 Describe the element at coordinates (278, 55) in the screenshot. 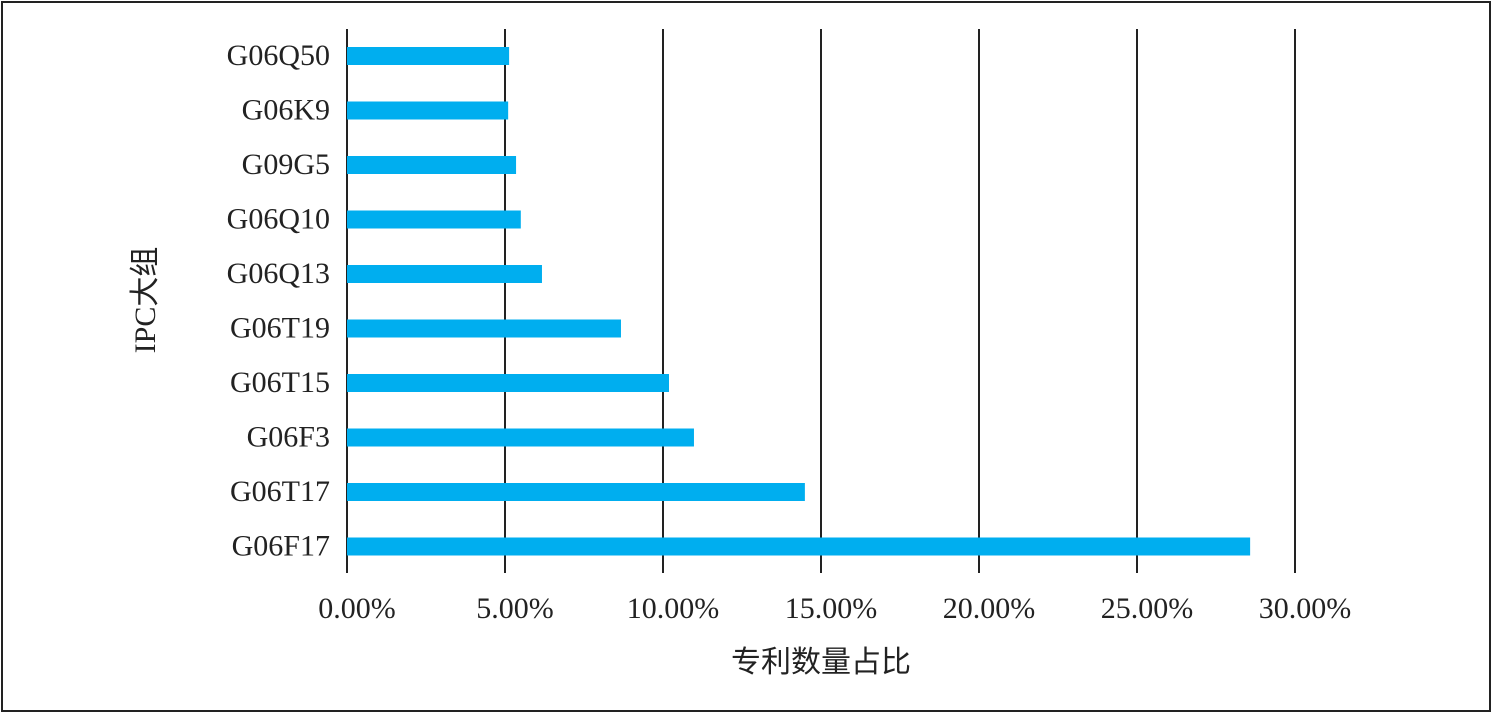

I see `y-tick-label: G06Q50` at that location.